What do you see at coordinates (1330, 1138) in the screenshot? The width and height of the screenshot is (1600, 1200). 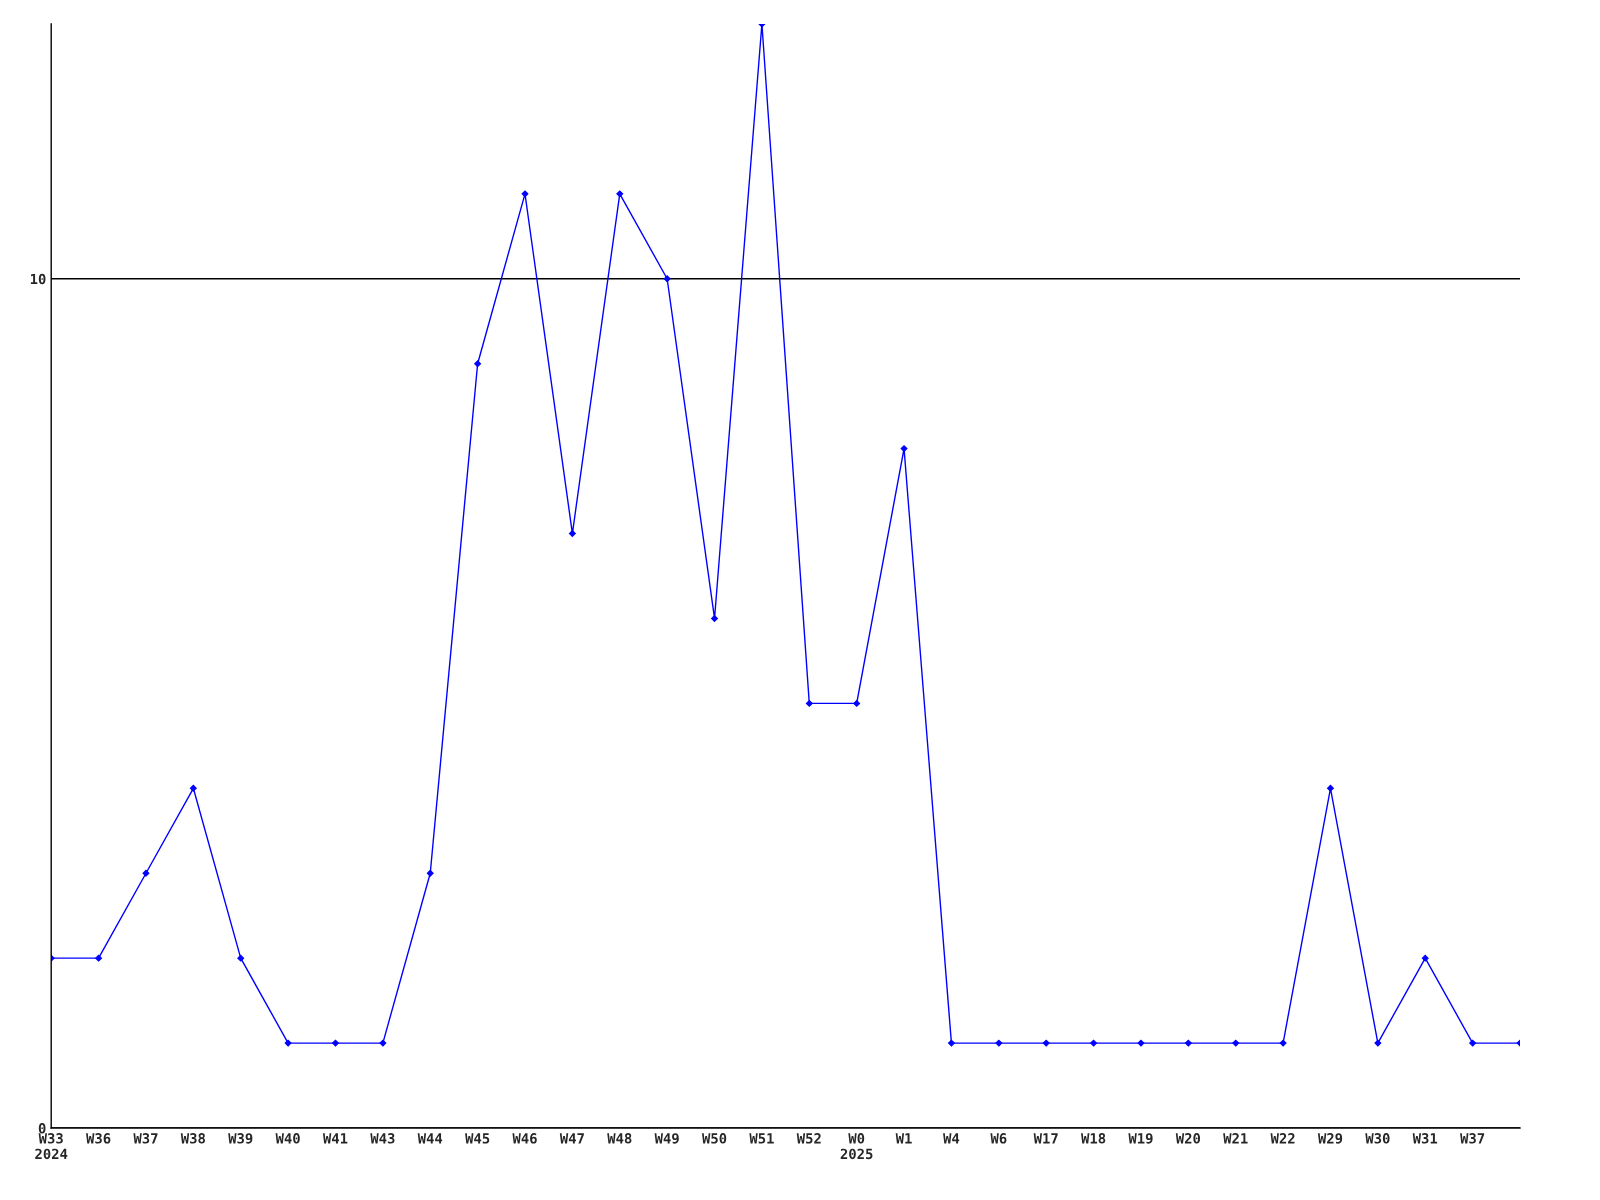 I see `x-tick-label: W29` at bounding box center [1330, 1138].